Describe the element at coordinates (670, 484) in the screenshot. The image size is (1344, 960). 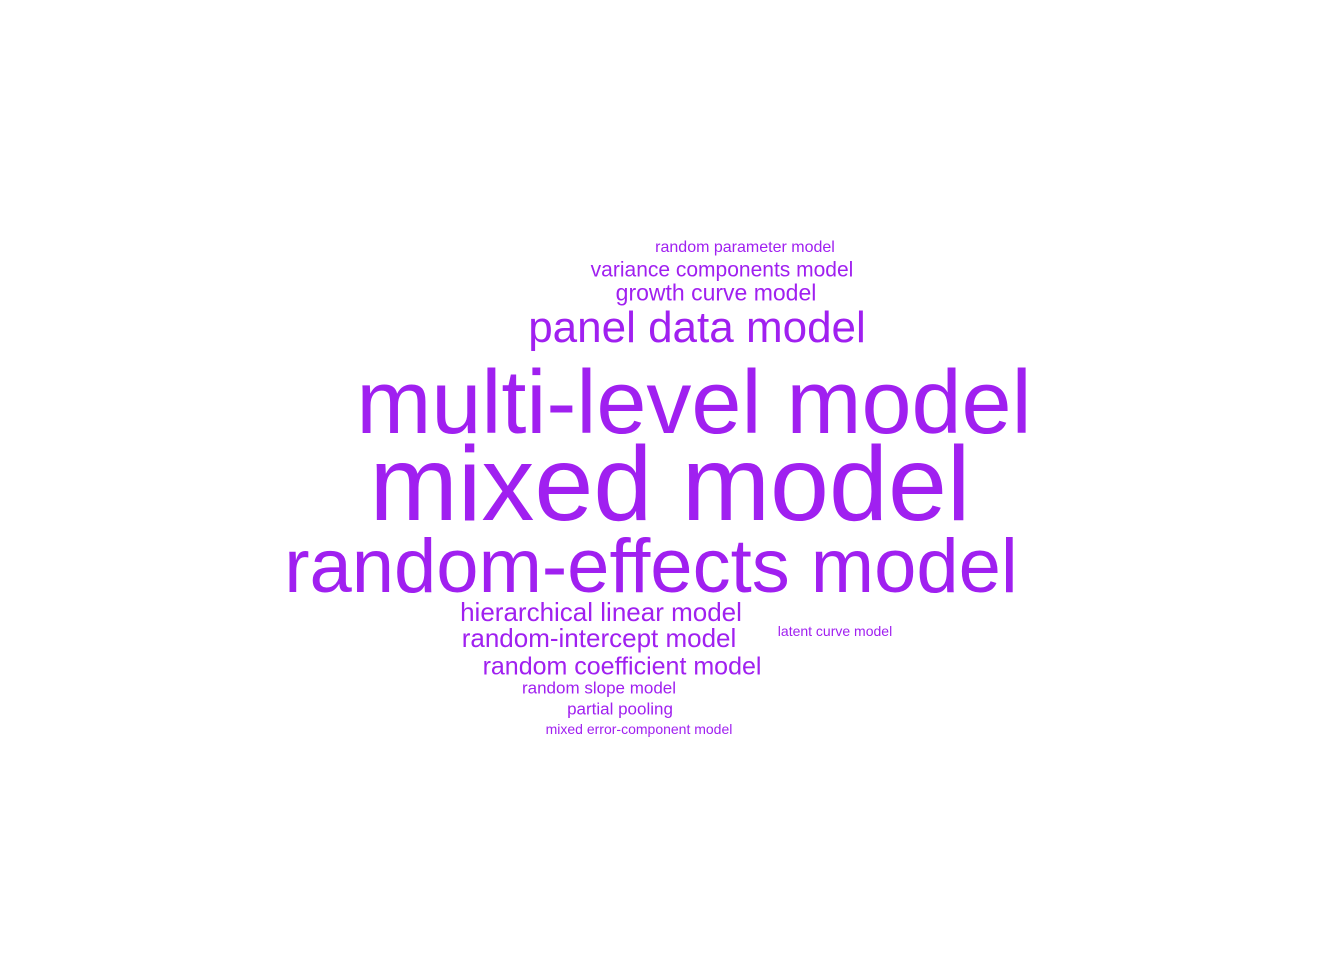
I see `word-mixed-model: mixed model` at that location.